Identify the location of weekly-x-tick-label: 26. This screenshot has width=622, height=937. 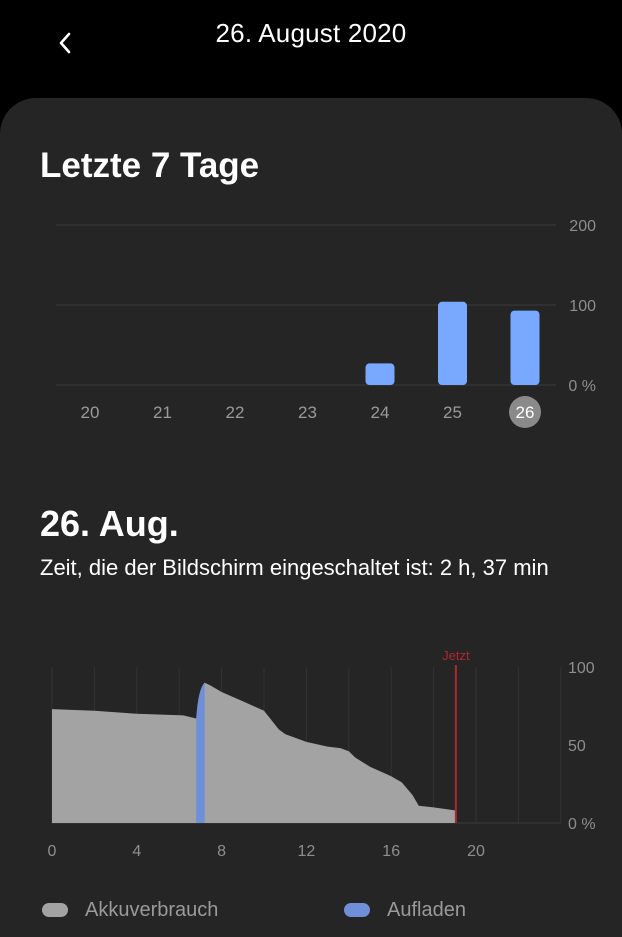
(525, 412).